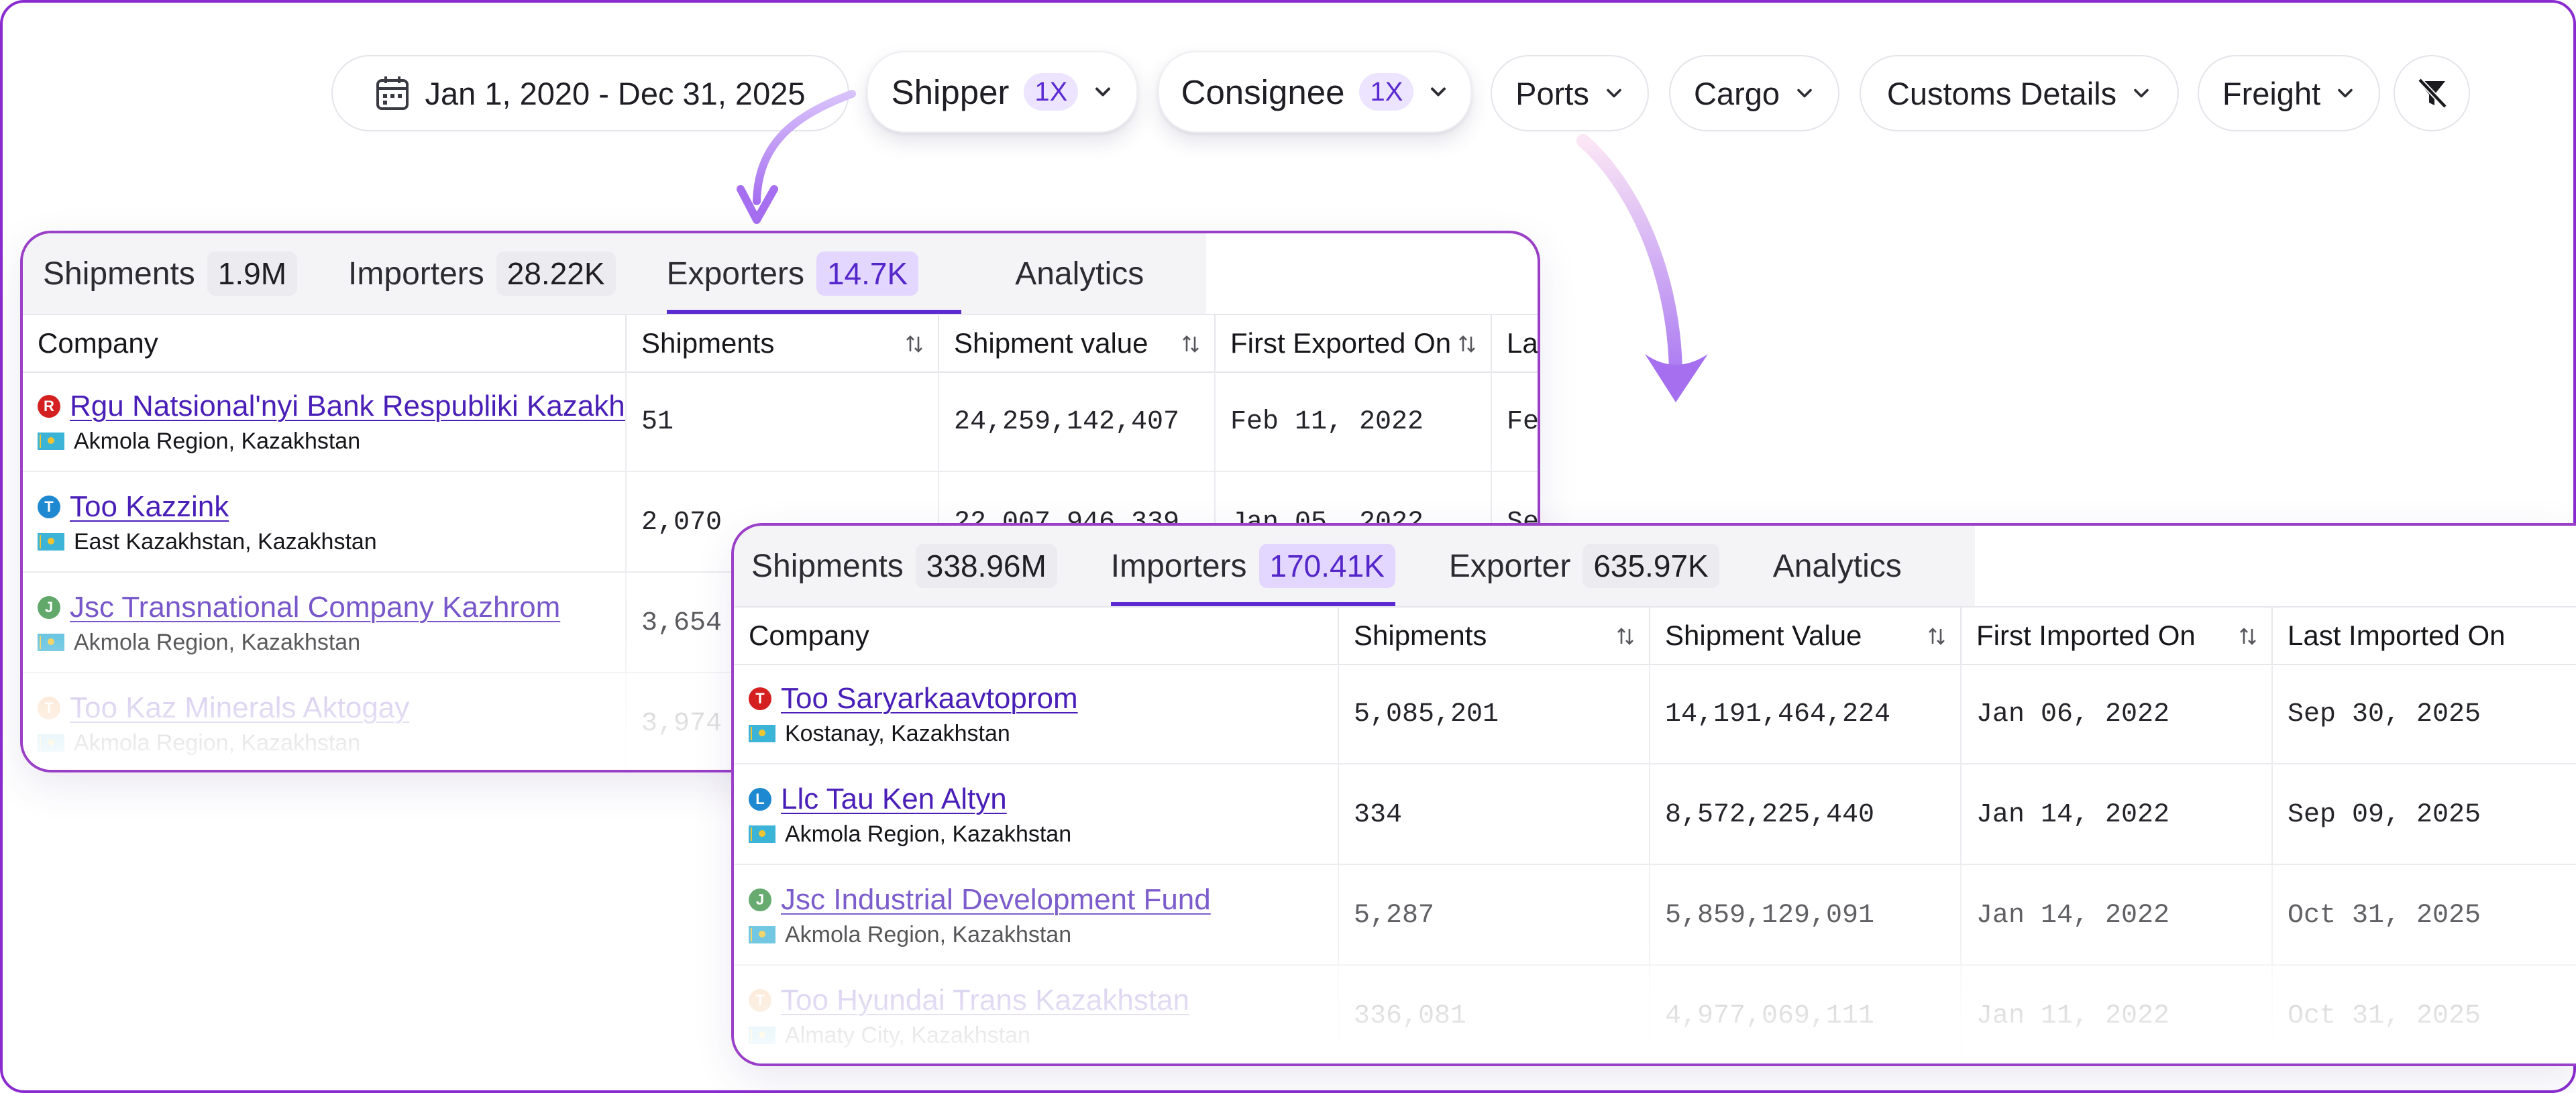 The height and width of the screenshot is (1093, 2576). I want to click on company-avatar: J, so click(49, 607).